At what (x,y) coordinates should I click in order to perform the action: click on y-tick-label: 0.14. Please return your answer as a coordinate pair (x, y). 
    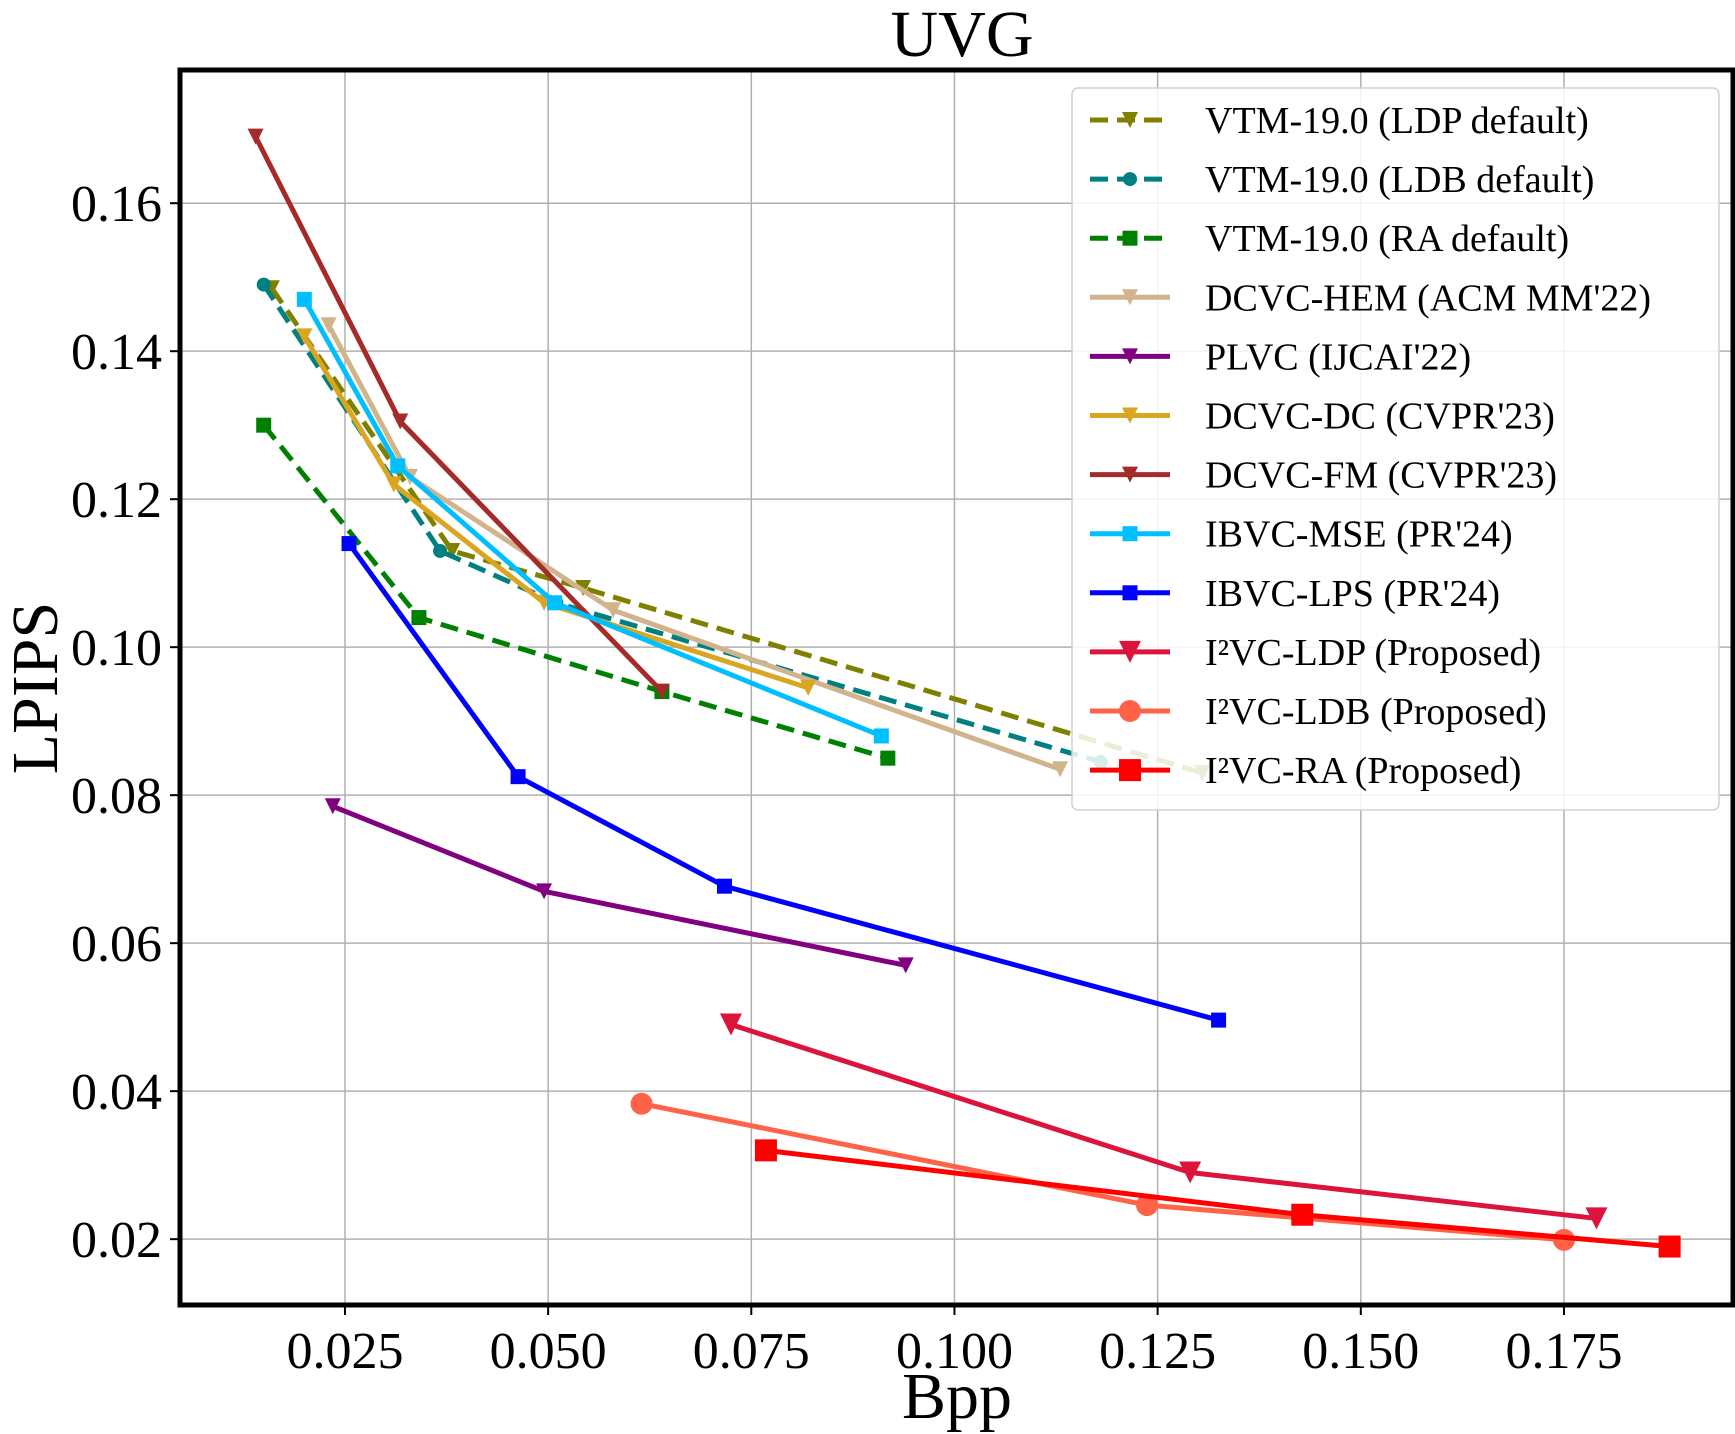
    Looking at the image, I should click on (116, 352).